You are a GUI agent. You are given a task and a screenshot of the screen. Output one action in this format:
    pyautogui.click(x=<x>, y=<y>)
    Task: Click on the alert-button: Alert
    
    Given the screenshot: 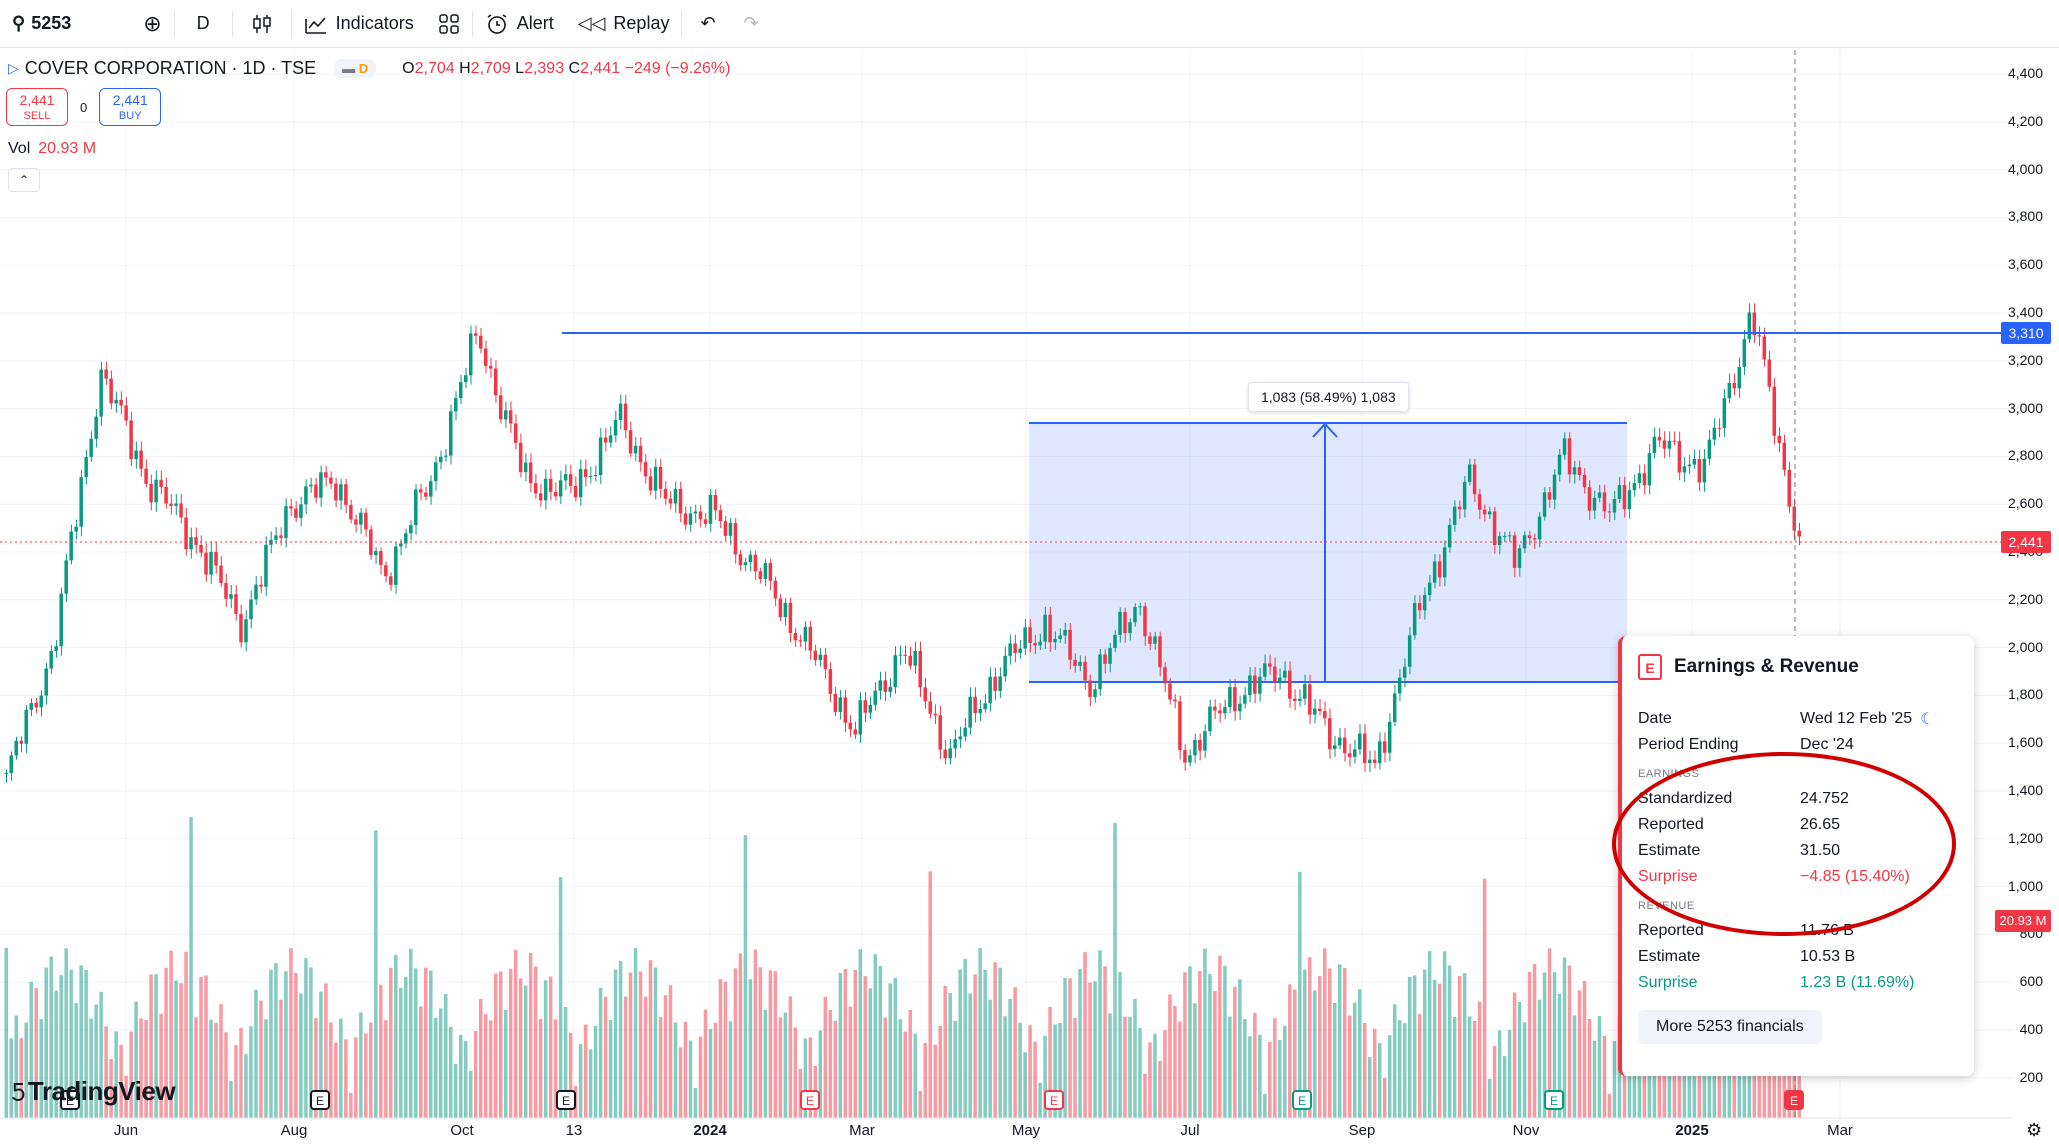 What is the action you would take?
    pyautogui.click(x=519, y=24)
    